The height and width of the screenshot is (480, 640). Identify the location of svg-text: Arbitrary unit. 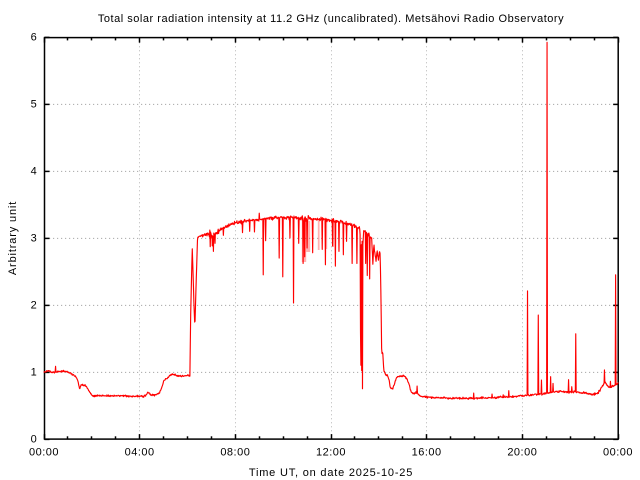
(13, 238).